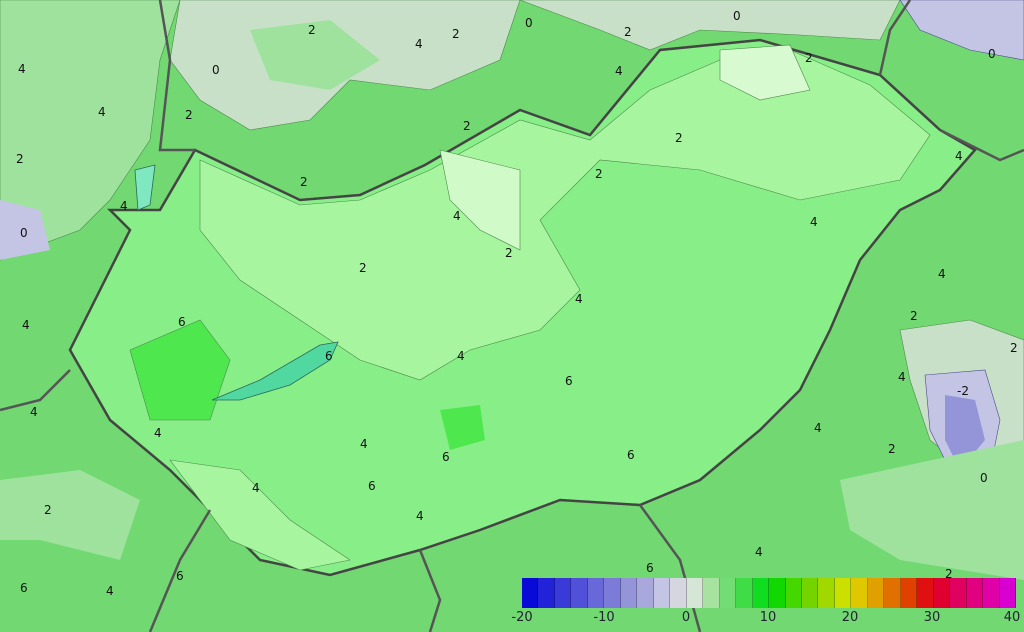 The image size is (1024, 632). I want to click on legend-tick: 0, so click(686, 617).